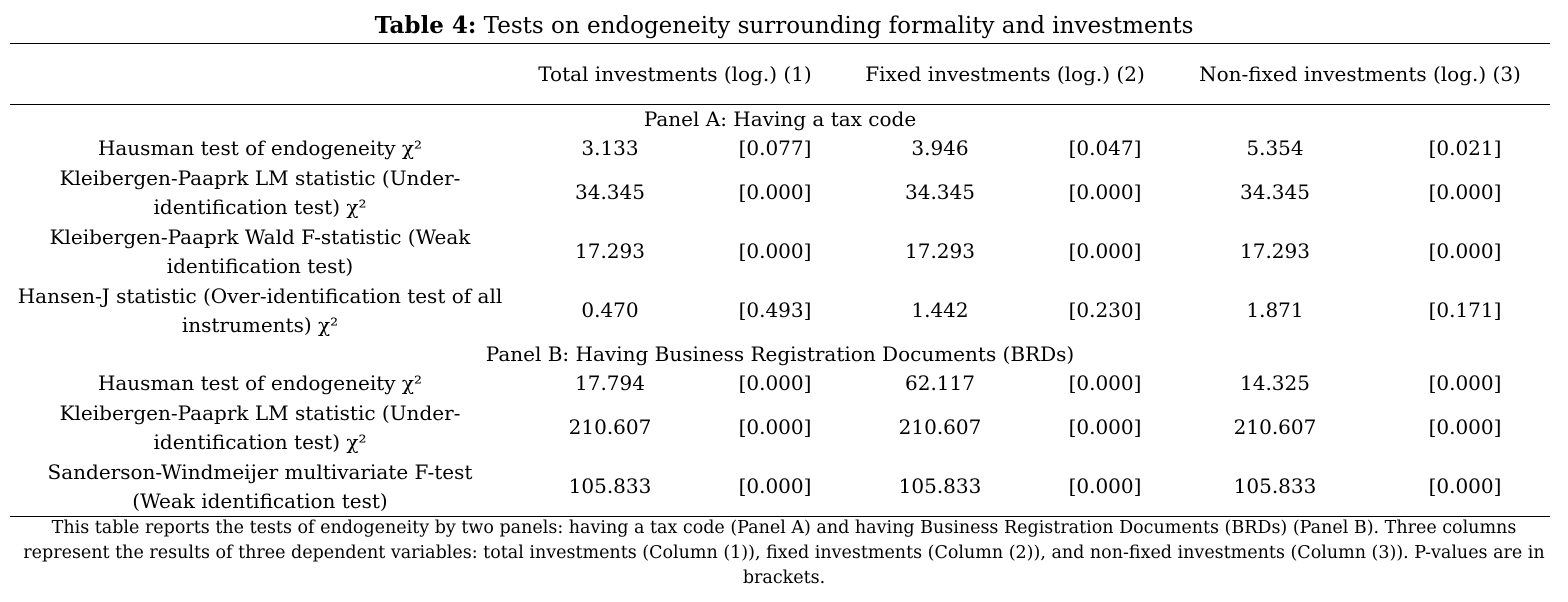  What do you see at coordinates (260, 74) in the screenshot?
I see `header-blank-cell` at bounding box center [260, 74].